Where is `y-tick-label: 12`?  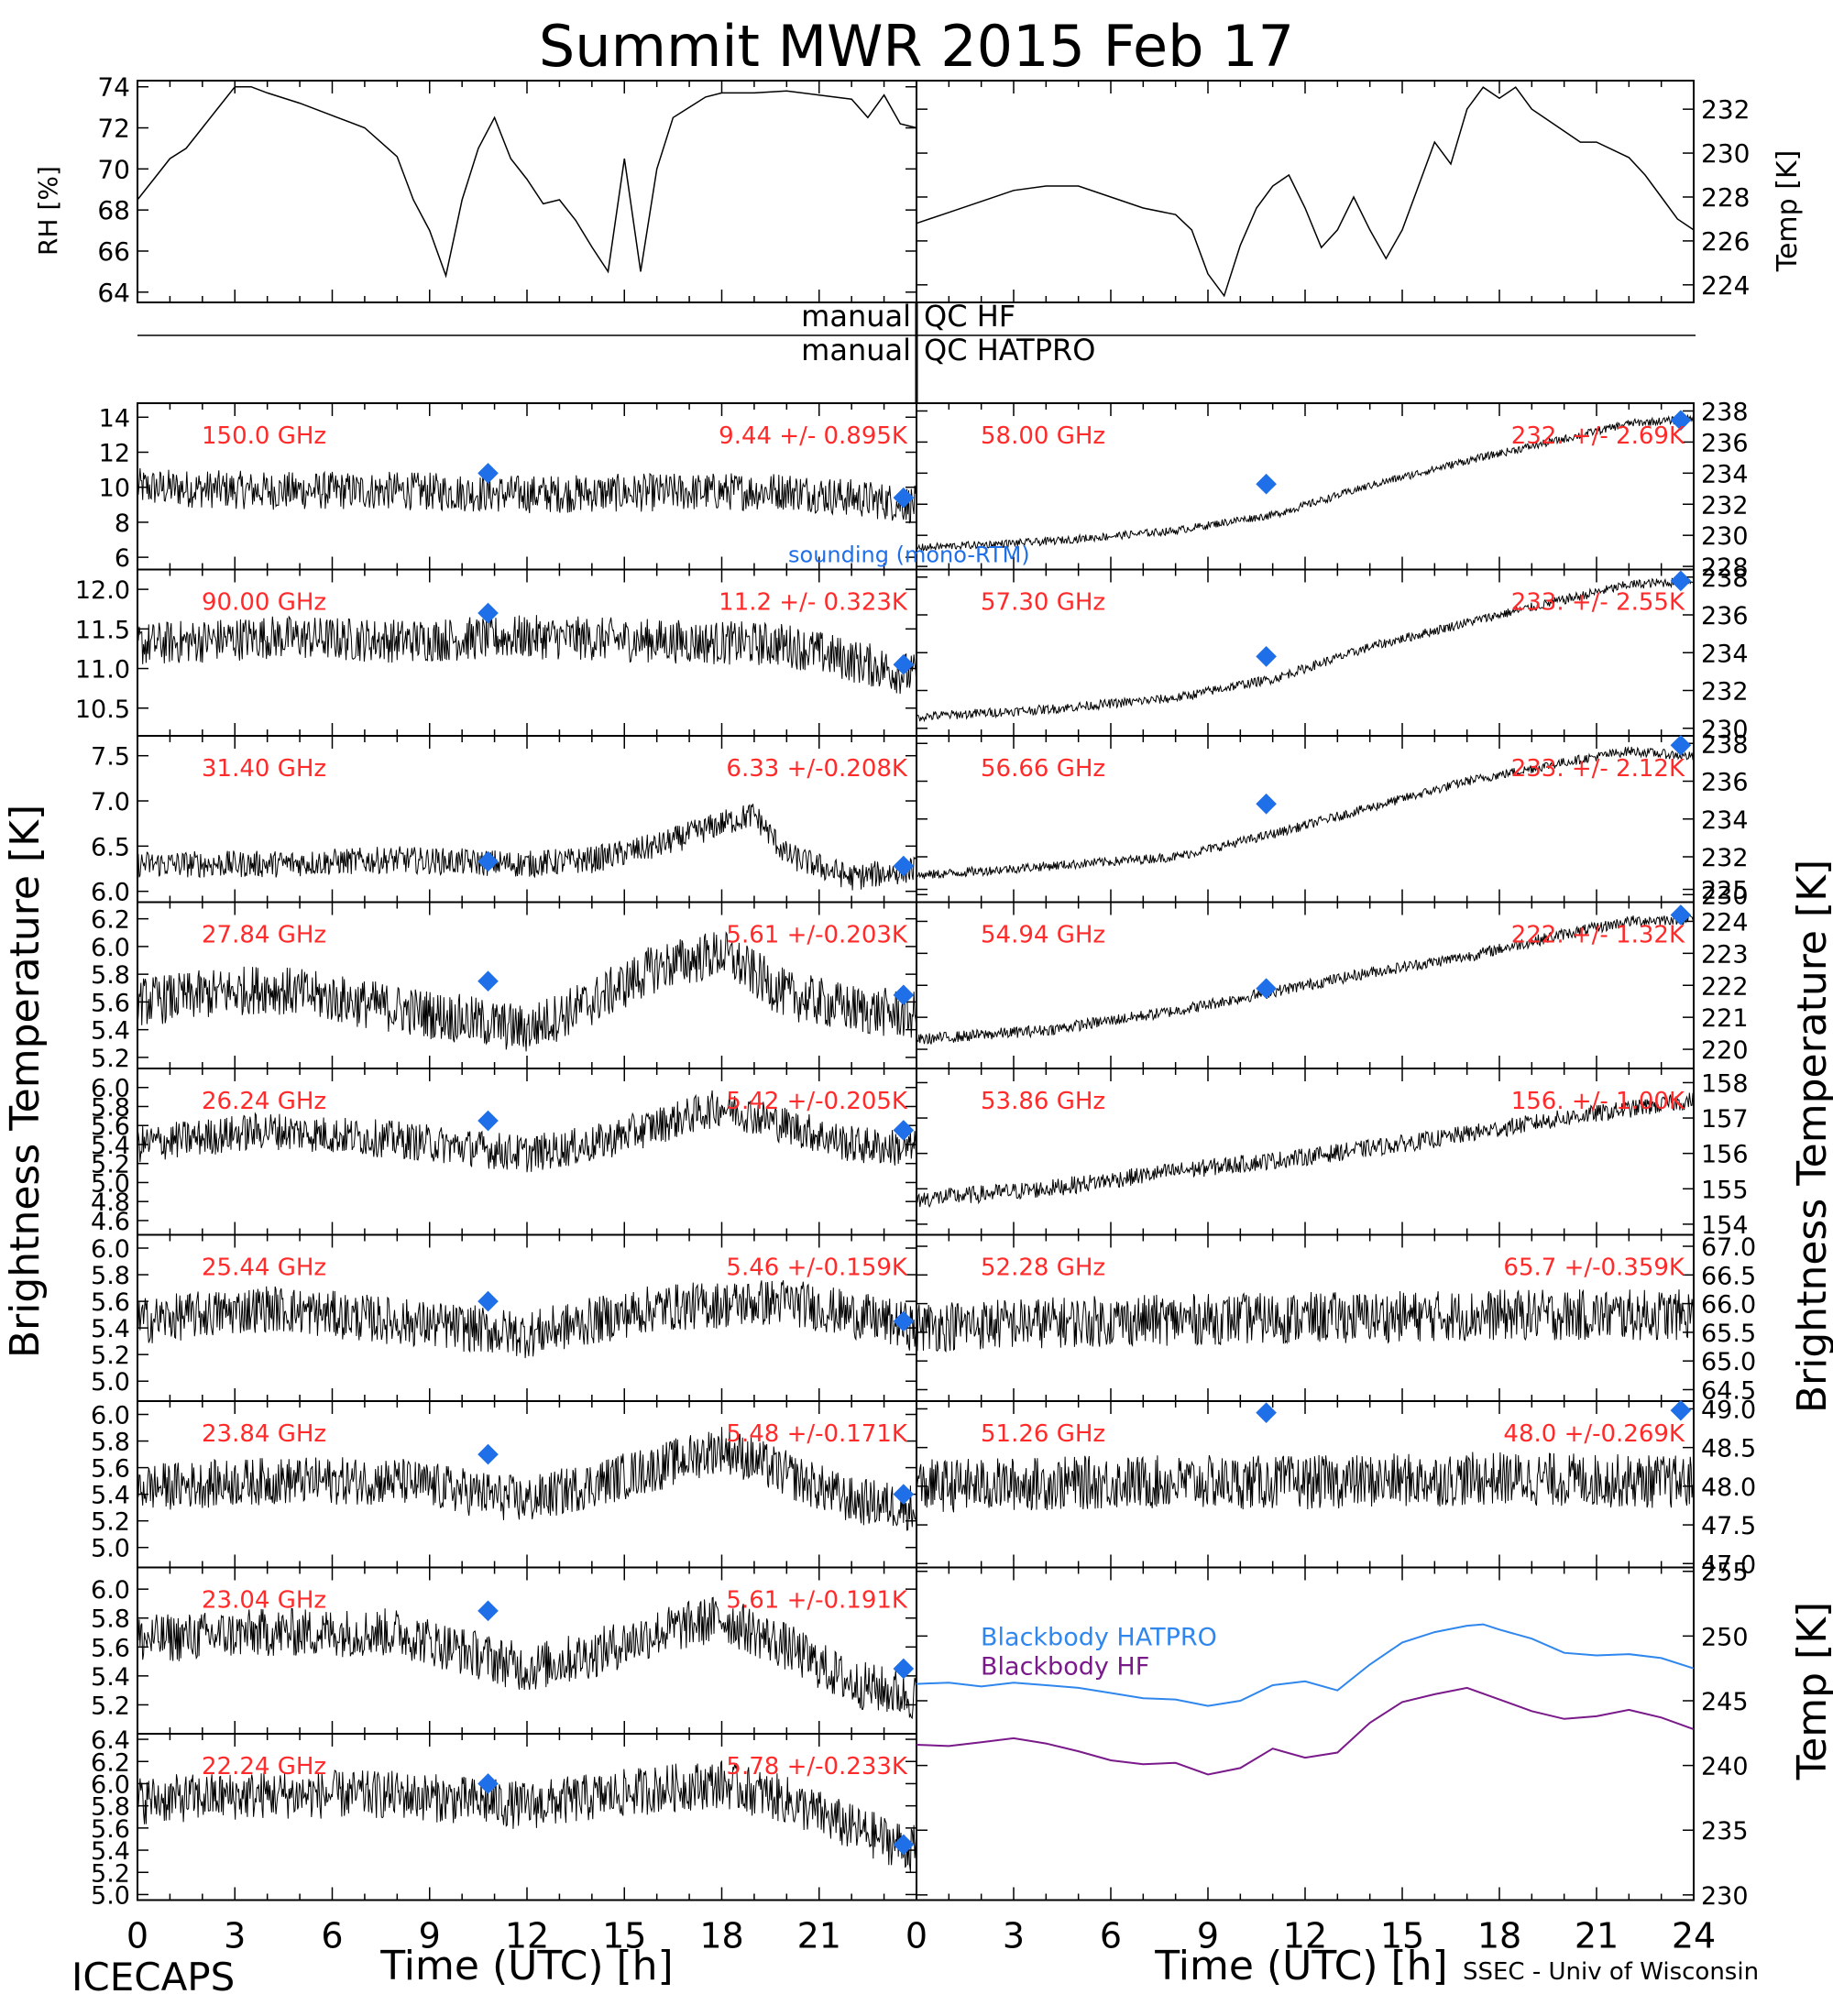
y-tick-label: 12 is located at coordinates (114, 453).